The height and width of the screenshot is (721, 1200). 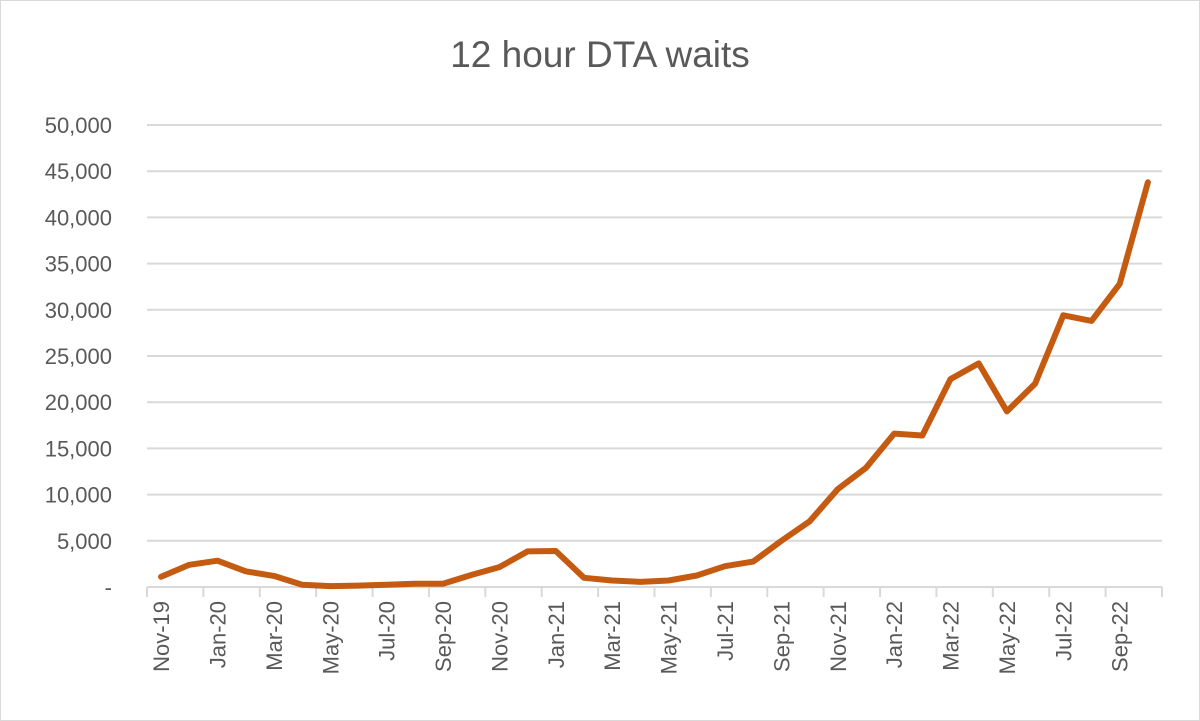 What do you see at coordinates (78, 125) in the screenshot?
I see `y-tick-label: 50,000` at bounding box center [78, 125].